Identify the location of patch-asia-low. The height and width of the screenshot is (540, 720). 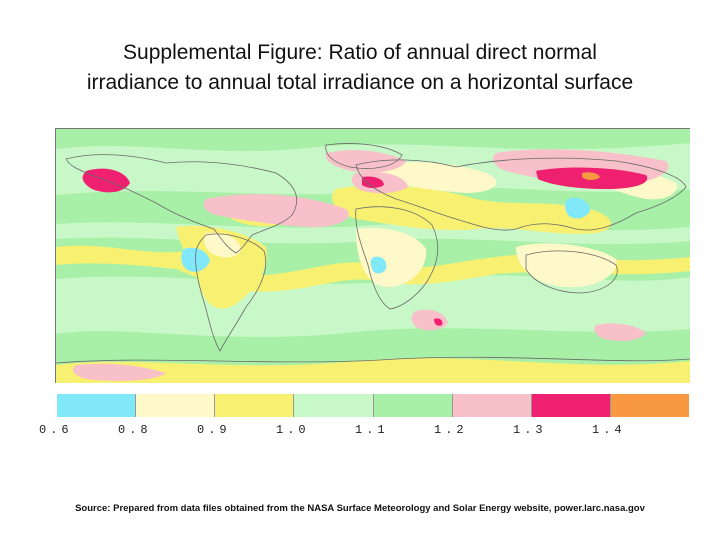
(577, 208).